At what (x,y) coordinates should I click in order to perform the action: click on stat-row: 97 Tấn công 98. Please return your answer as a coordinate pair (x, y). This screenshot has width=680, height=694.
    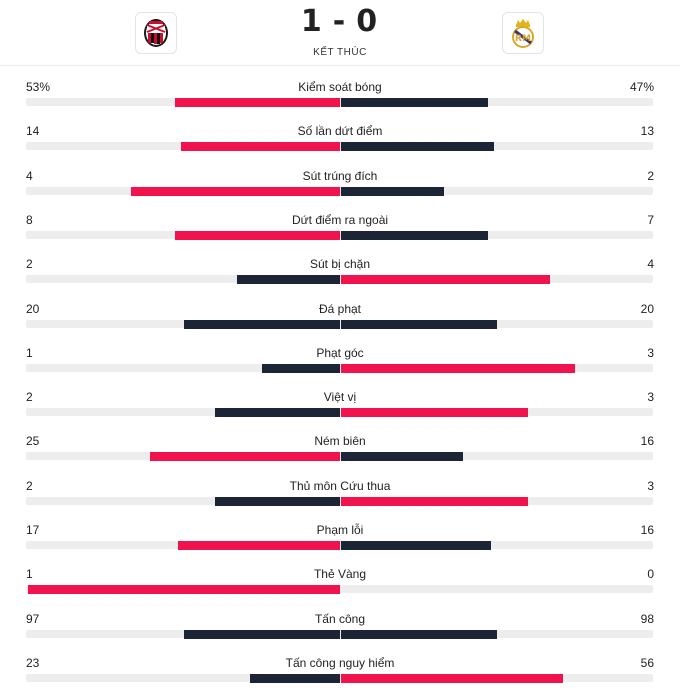
    Looking at the image, I should click on (340, 620).